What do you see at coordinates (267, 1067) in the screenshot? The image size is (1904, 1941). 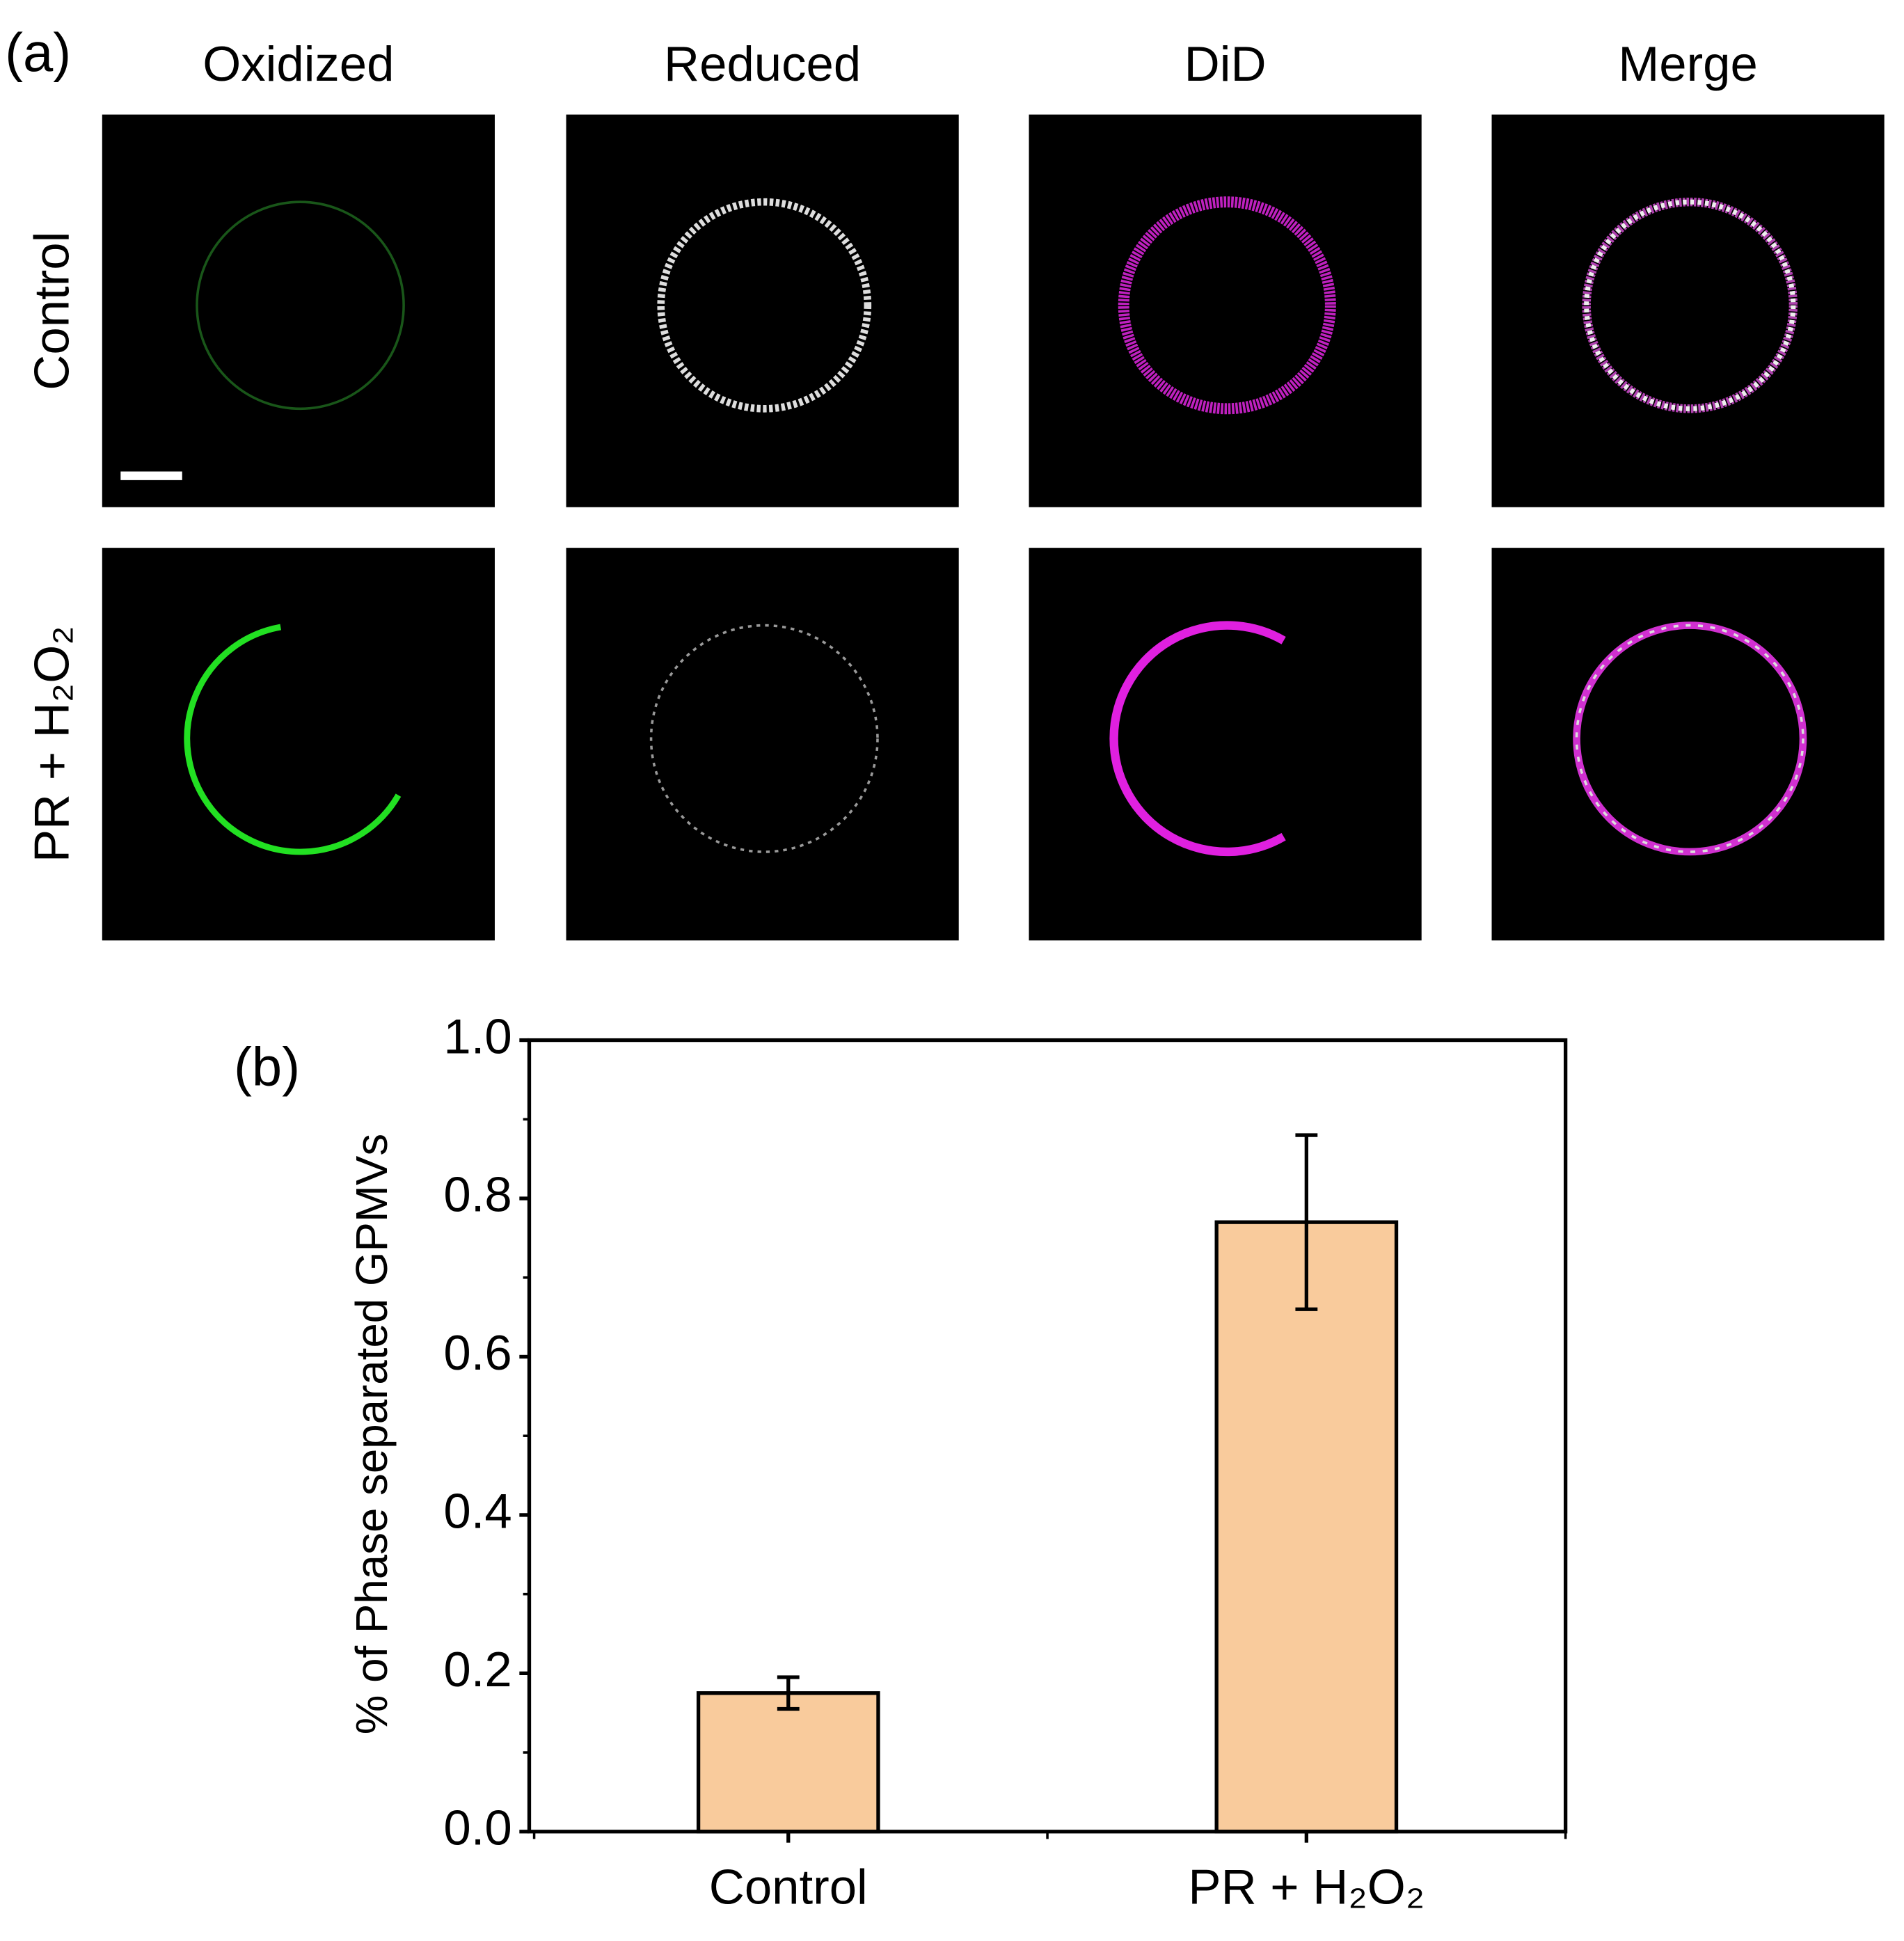 I see `panel-label: (b)` at bounding box center [267, 1067].